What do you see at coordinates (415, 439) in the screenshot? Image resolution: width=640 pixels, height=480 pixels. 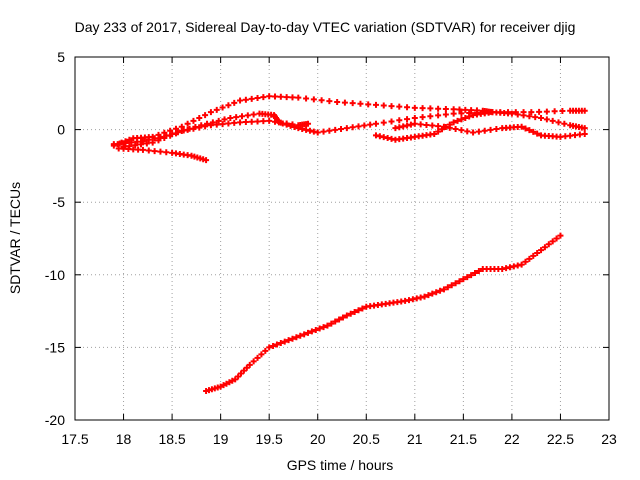 I see `x-tick-label: 21` at bounding box center [415, 439].